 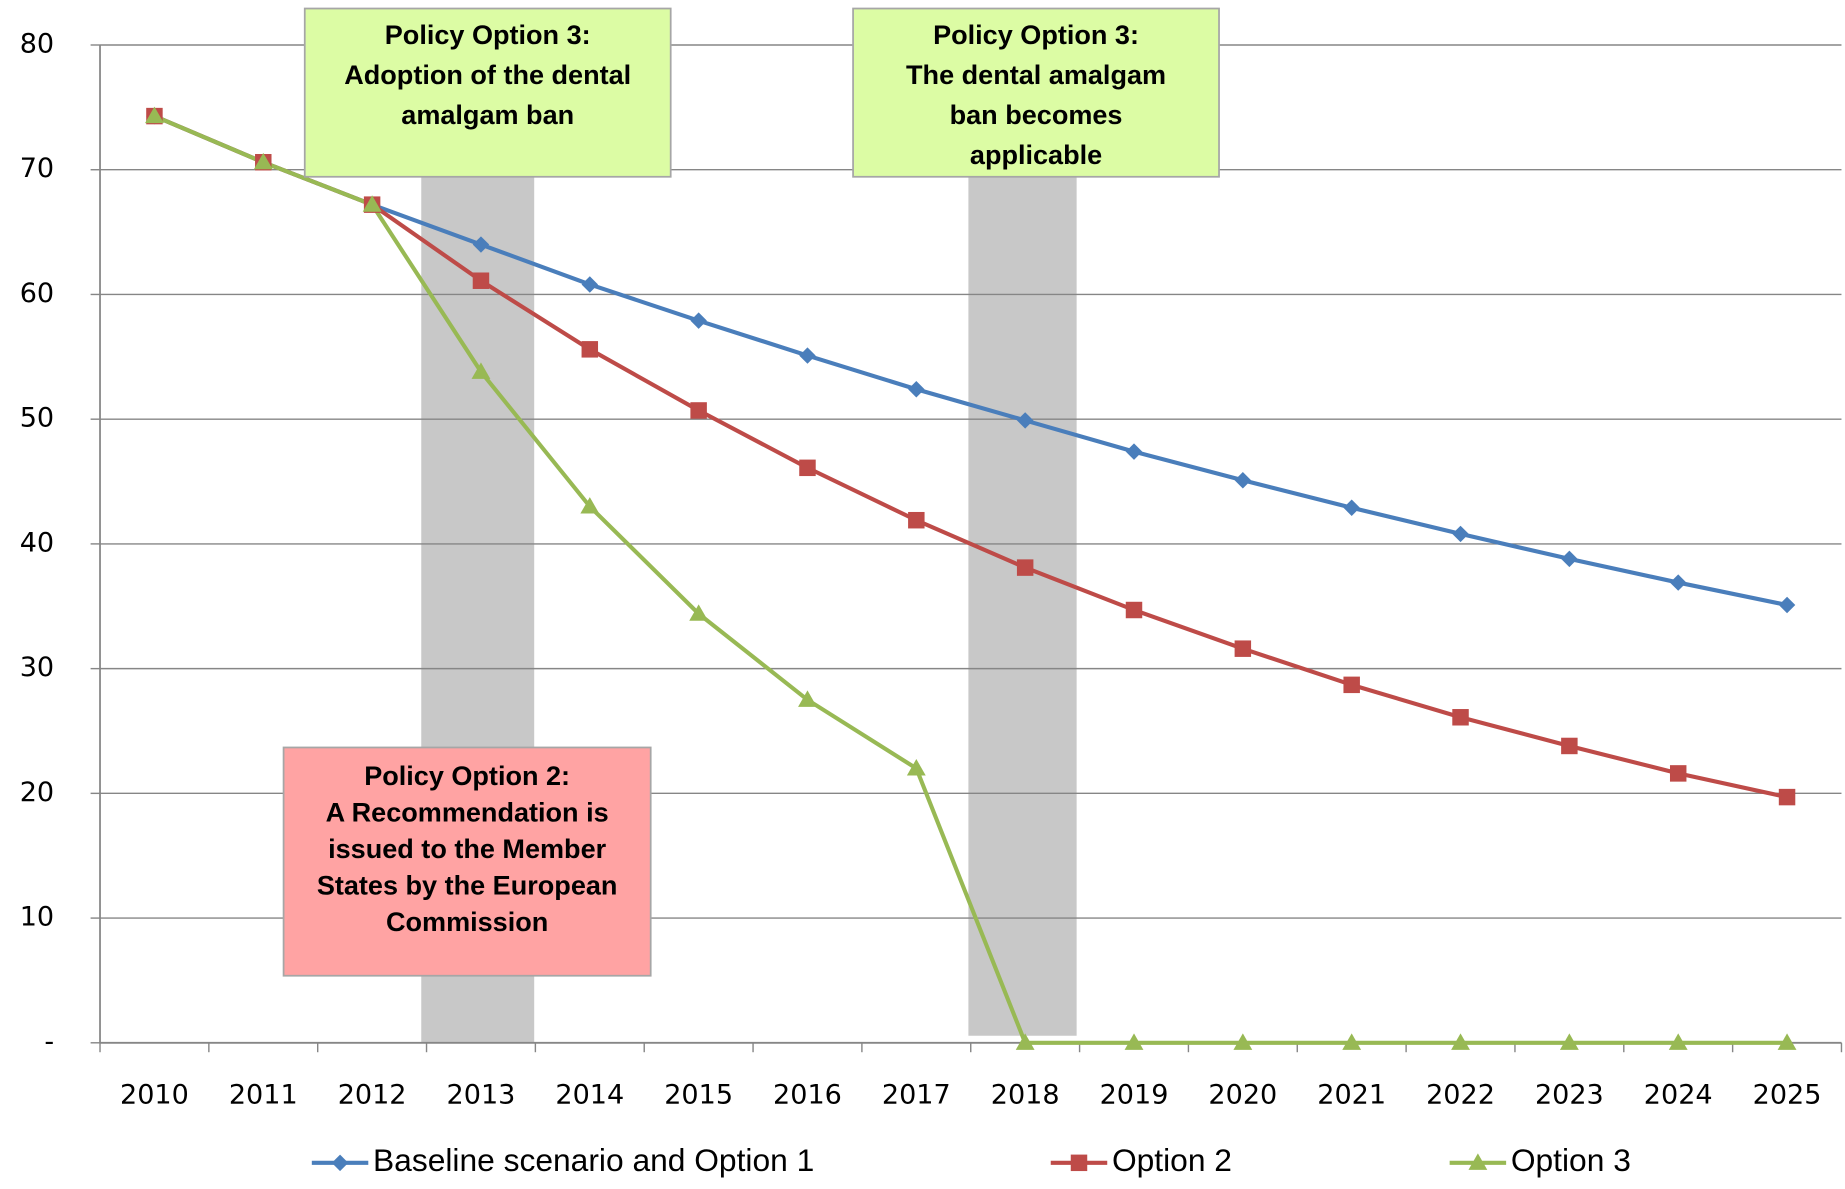 What do you see at coordinates (1571, 1160) in the screenshot?
I see `legend-label: Option 3` at bounding box center [1571, 1160].